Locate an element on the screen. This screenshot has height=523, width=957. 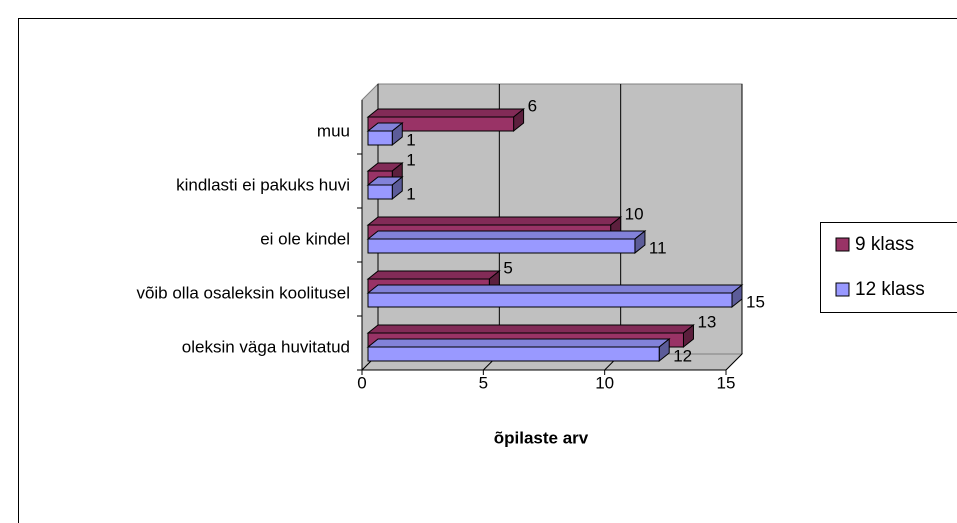
y-tick-label: oleksin väga huvitatud is located at coordinates (266, 346).